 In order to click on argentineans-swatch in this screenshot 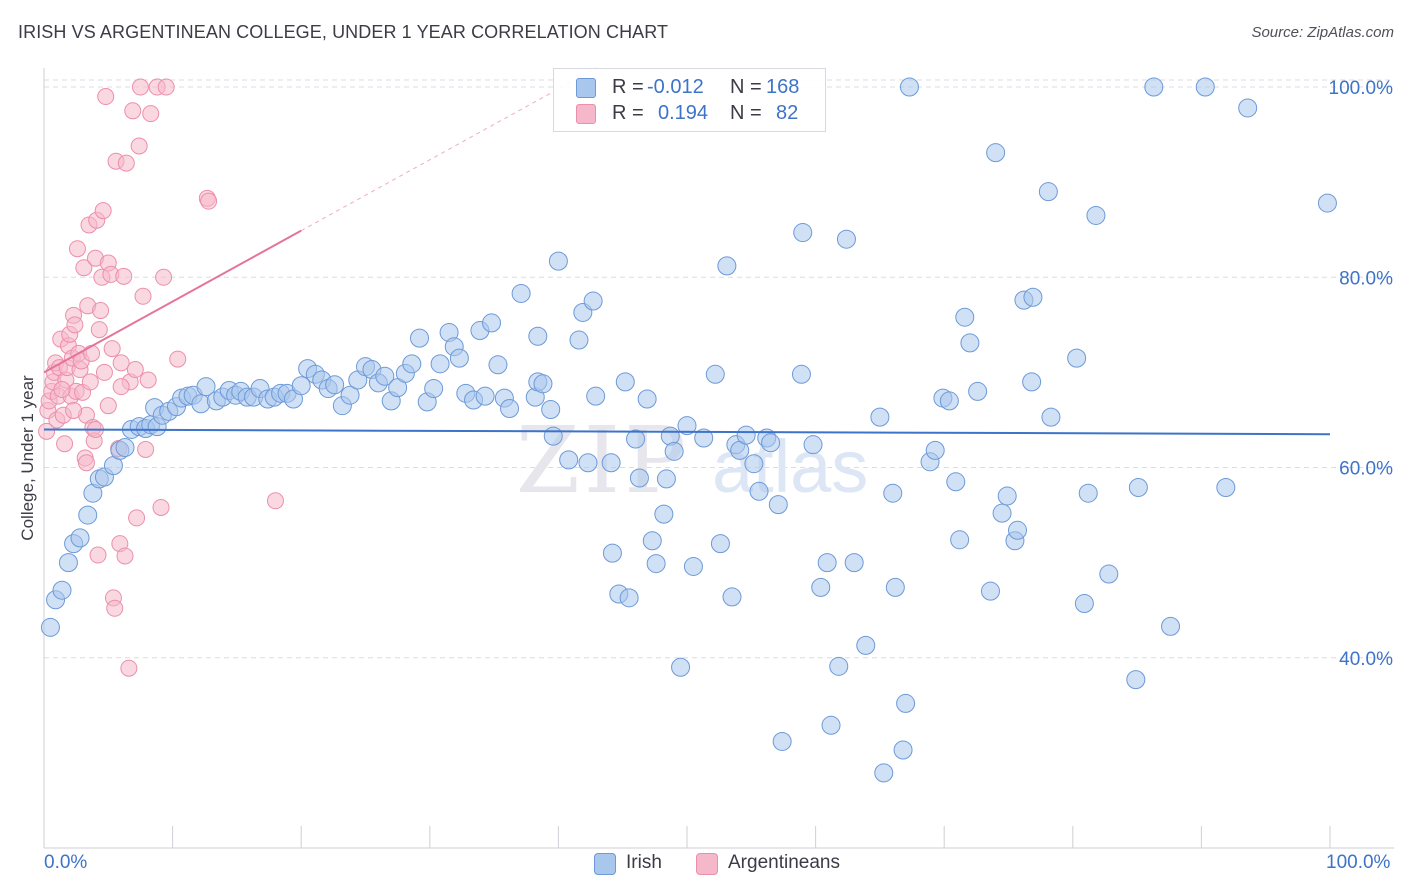, I will do `click(586, 114)`.